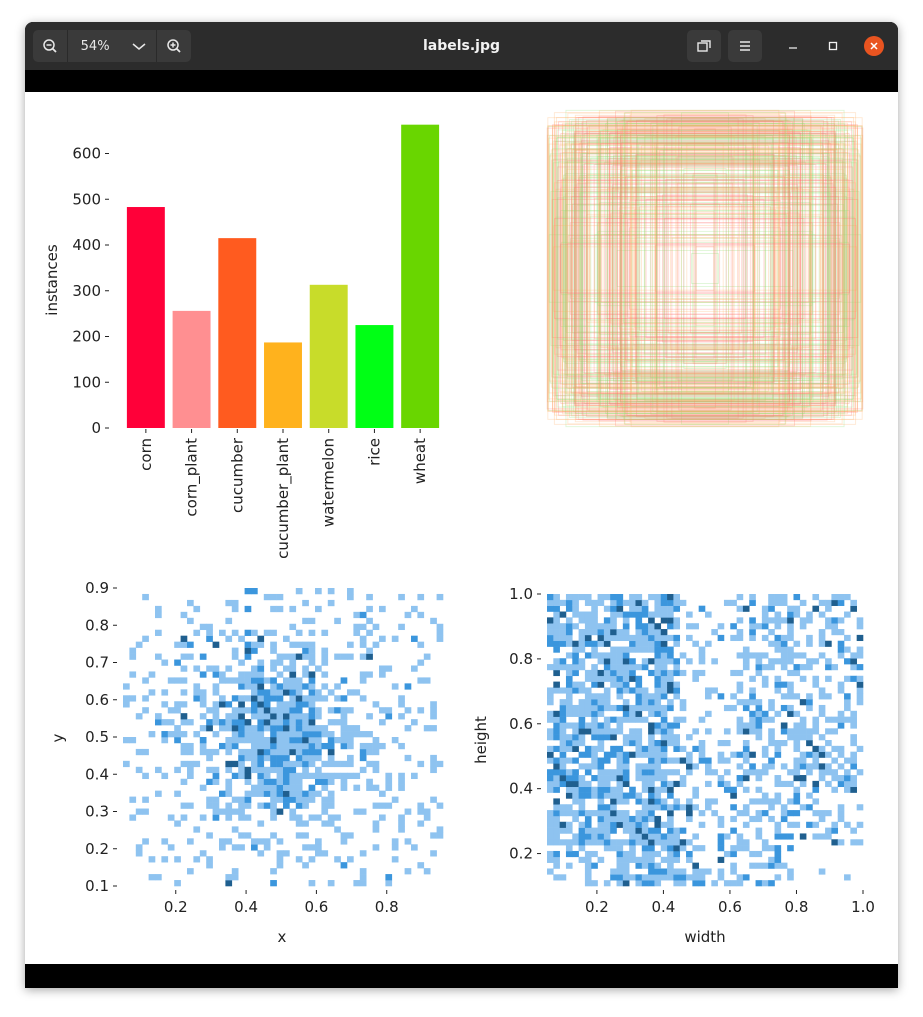  I want to click on zoom-in-button, so click(174, 46).